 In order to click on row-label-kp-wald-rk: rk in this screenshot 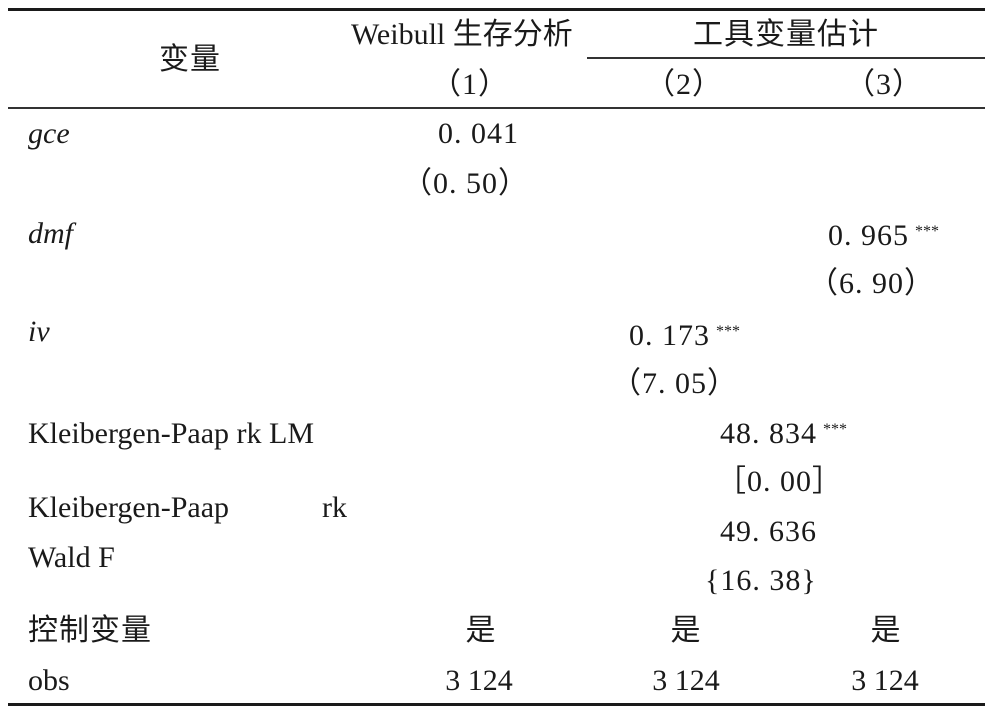, I will do `click(334, 507)`.